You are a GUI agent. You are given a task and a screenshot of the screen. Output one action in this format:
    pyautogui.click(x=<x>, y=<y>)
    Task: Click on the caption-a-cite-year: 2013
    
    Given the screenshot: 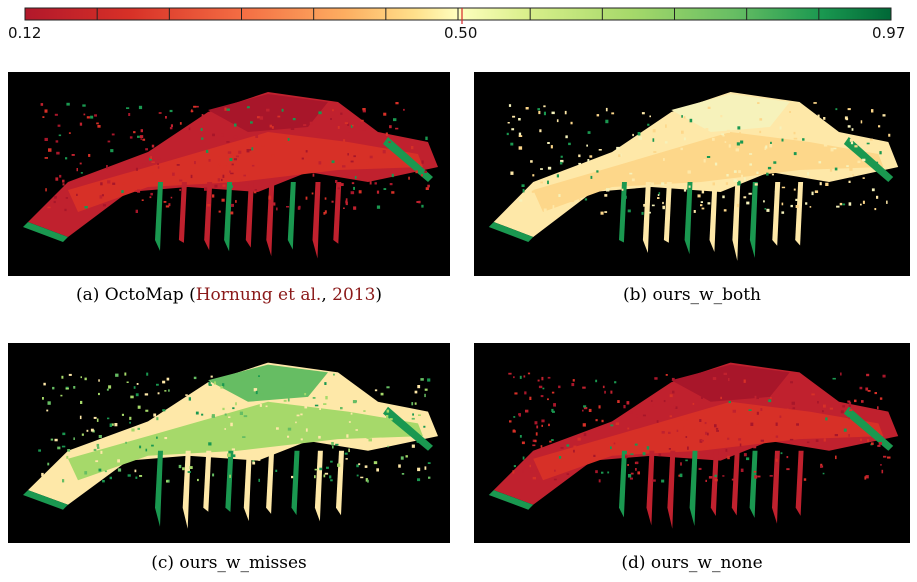 What is the action you would take?
    pyautogui.click(x=354, y=295)
    